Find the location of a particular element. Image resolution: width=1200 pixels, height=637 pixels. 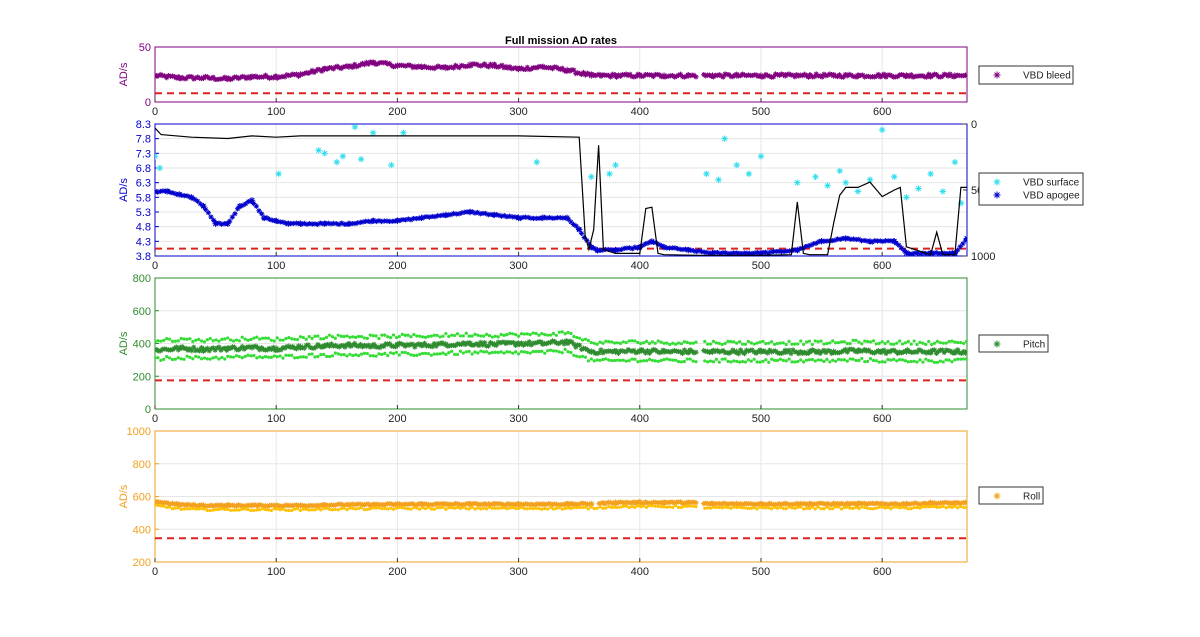

data-point is located at coordinates (615, 165).